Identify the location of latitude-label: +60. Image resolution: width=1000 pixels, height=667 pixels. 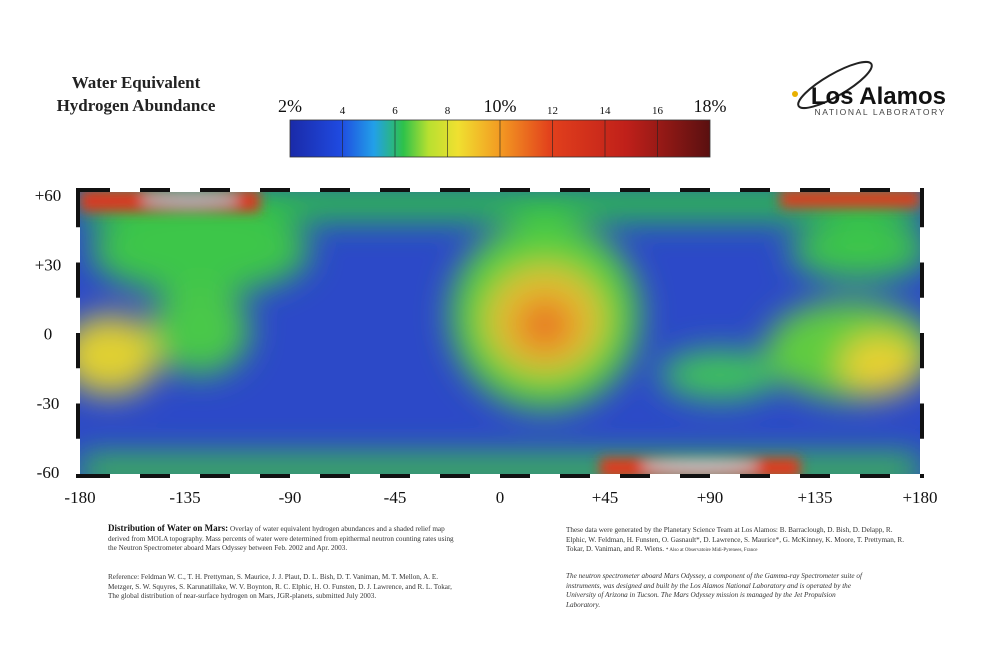
(48, 195).